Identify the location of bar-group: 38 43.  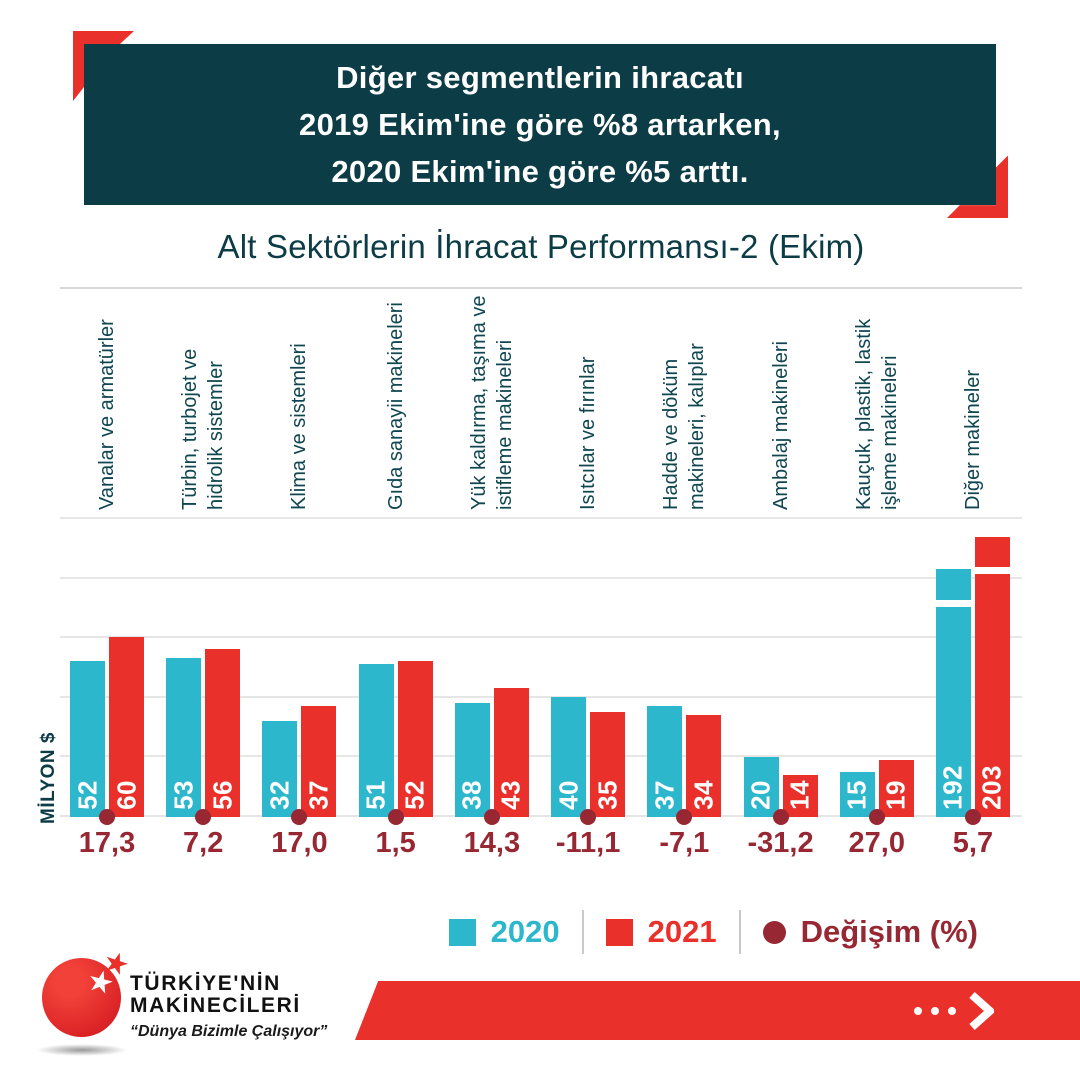
(491, 671).